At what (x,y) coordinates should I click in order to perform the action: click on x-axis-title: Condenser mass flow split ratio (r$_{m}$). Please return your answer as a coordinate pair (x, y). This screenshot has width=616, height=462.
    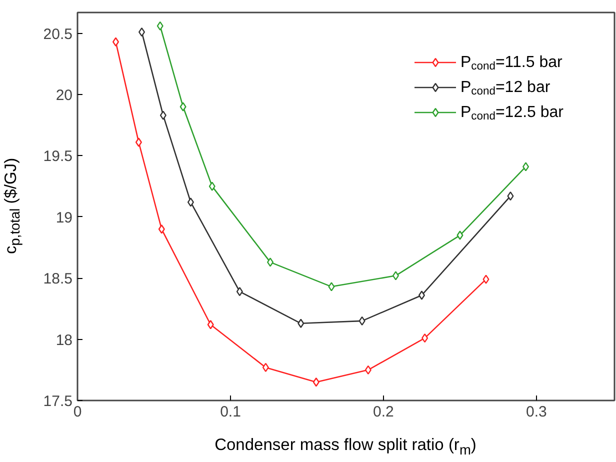
    Looking at the image, I should click on (346, 447).